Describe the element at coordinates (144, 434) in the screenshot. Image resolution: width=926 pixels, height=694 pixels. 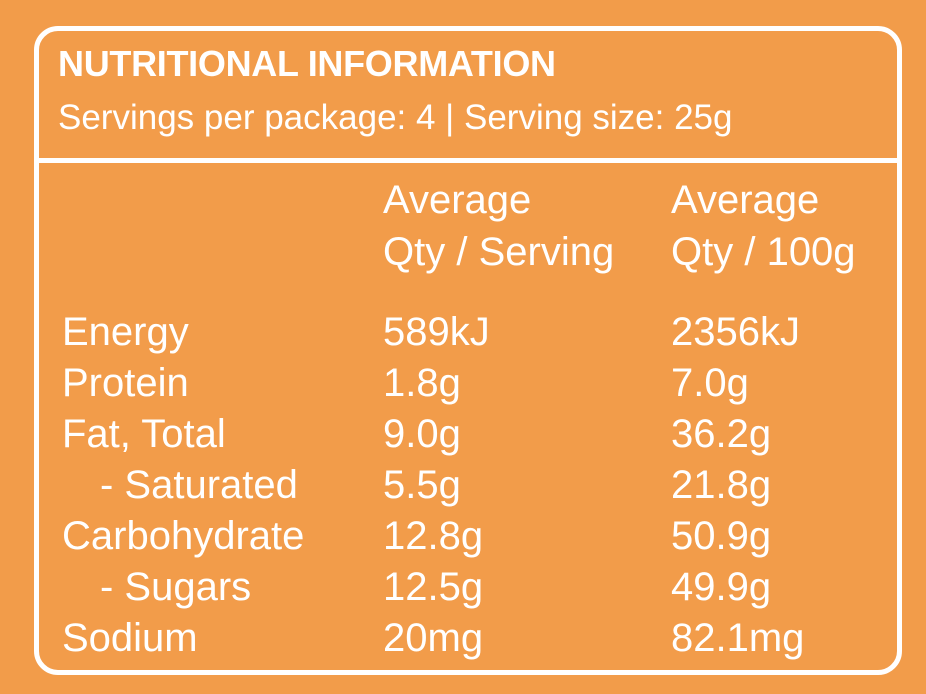
I see `nutrient-name: Fat, Total` at that location.